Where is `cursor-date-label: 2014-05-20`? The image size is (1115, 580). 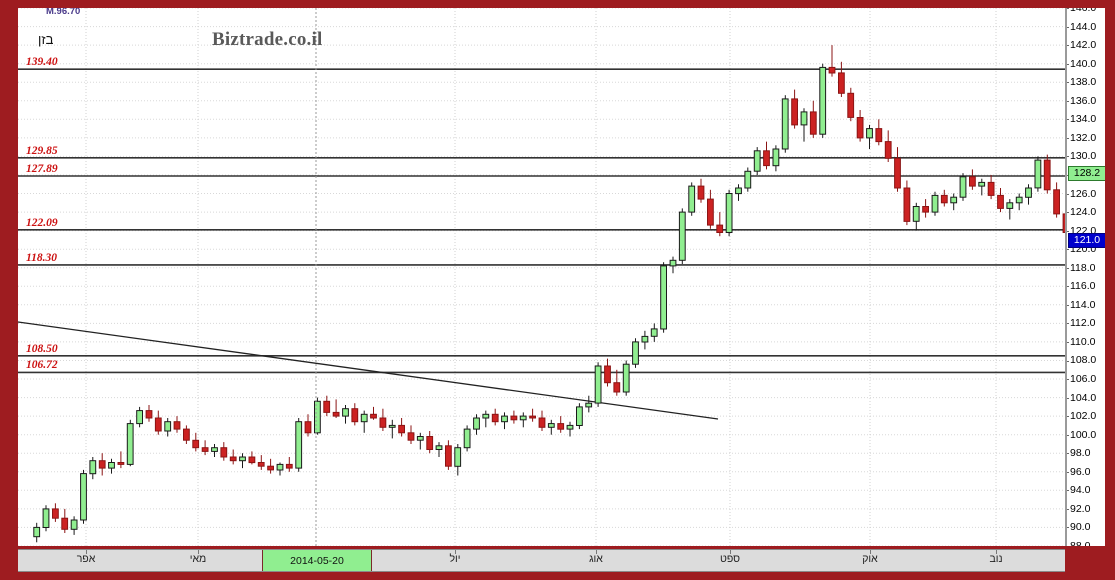
cursor-date-label: 2014-05-20 is located at coordinates (317, 560).